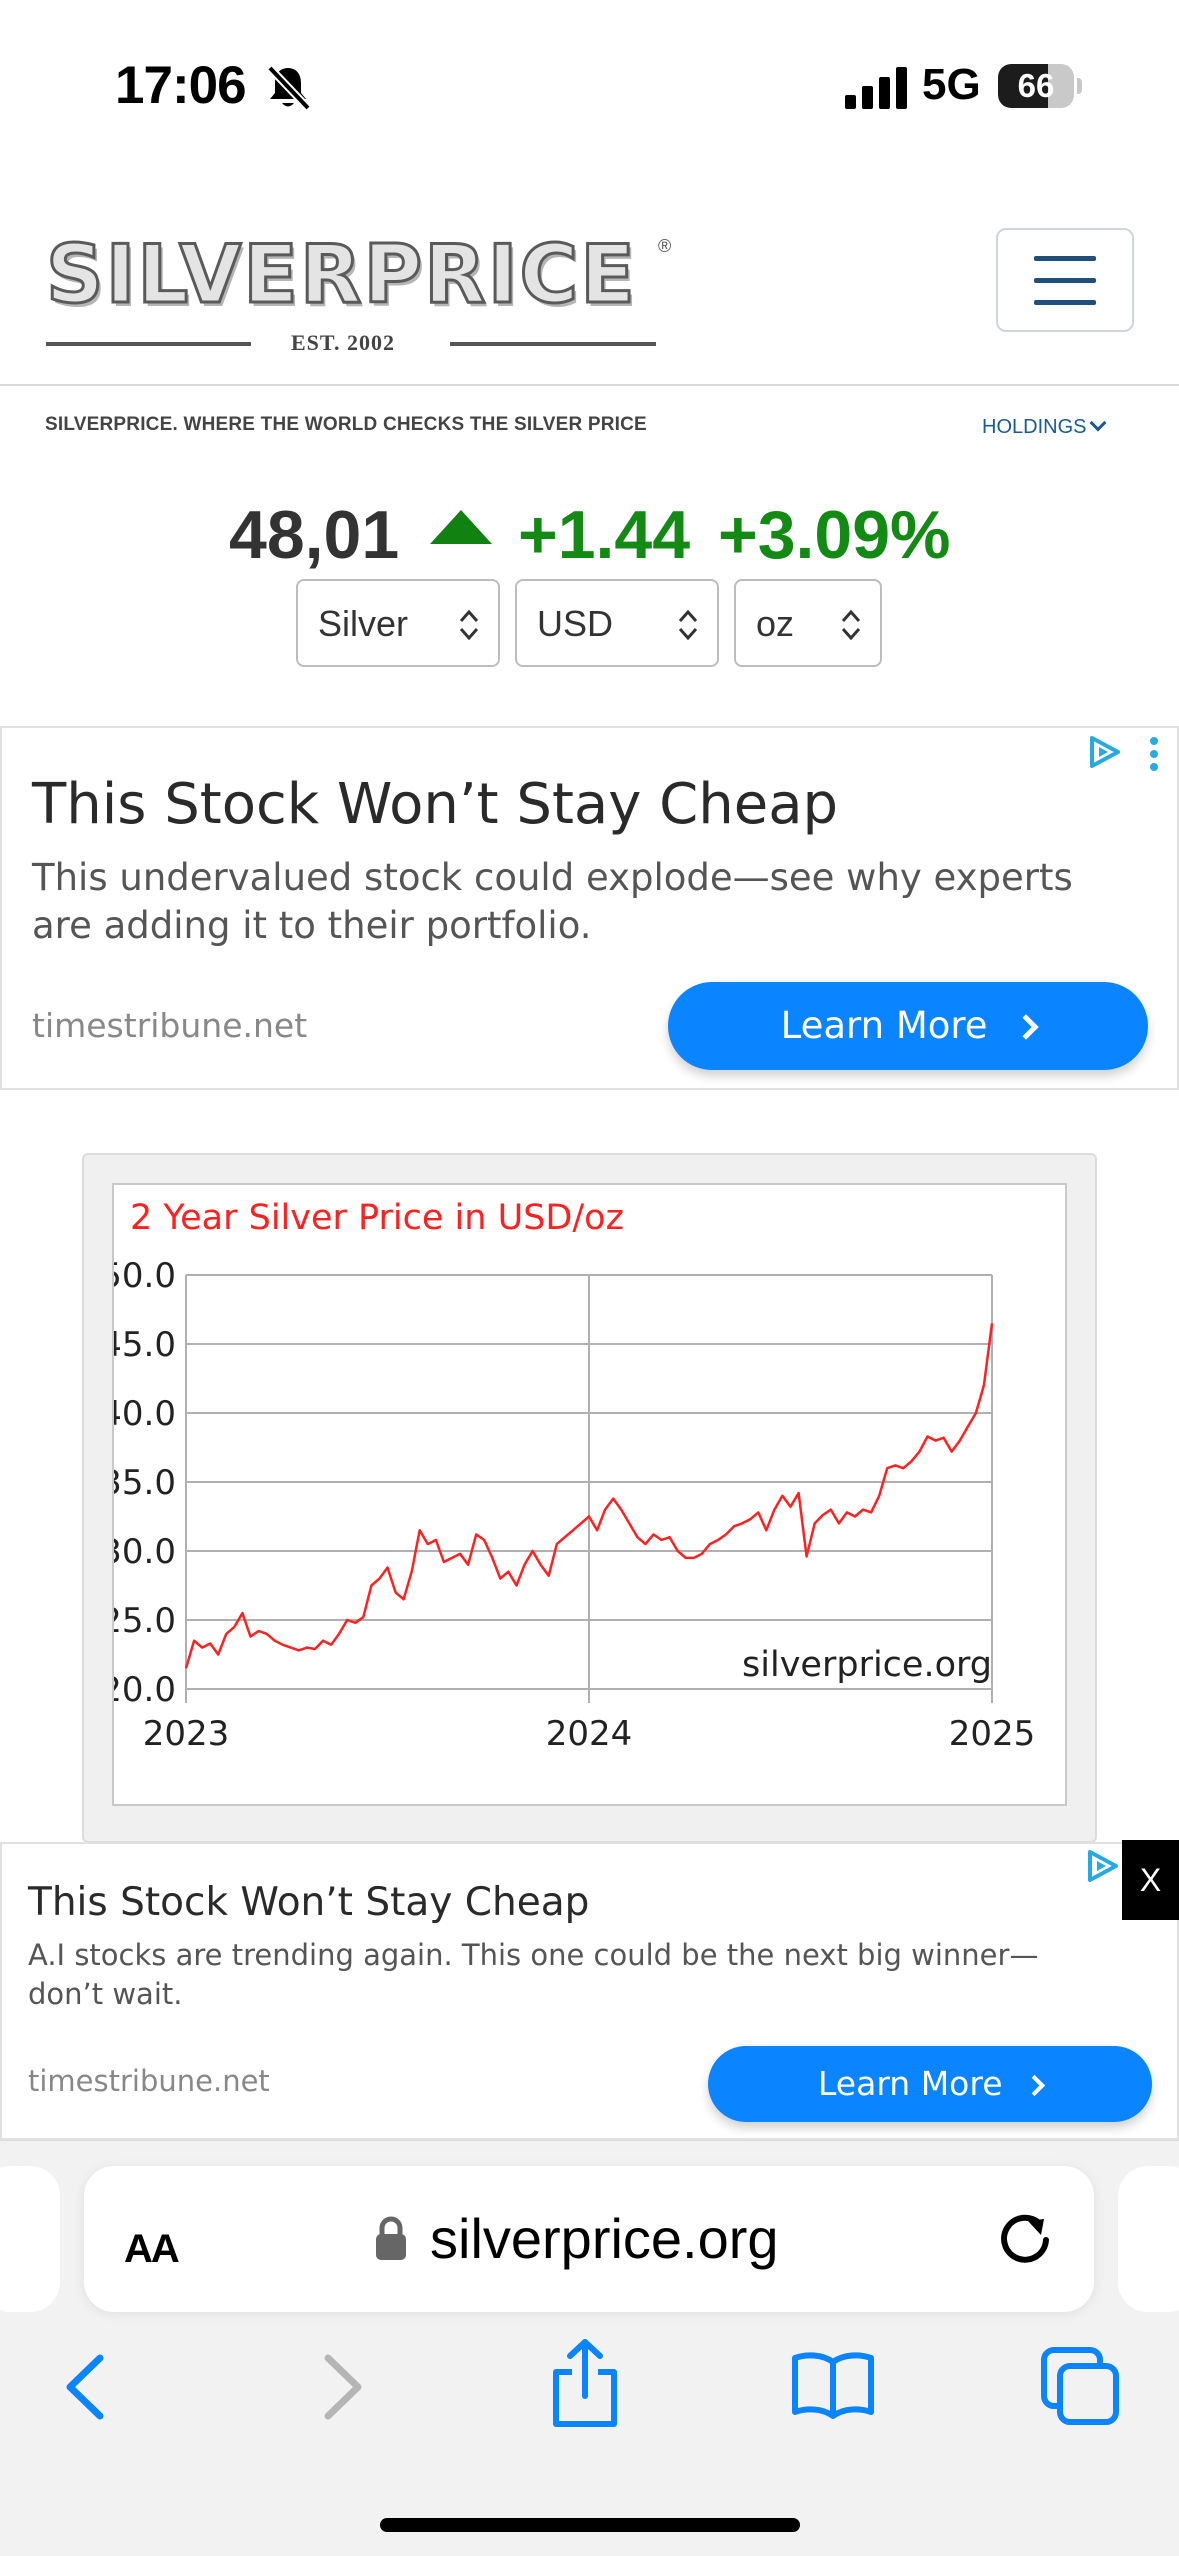  What do you see at coordinates (1034, 427) in the screenshot?
I see `holdings-label: HOLDINGS` at bounding box center [1034, 427].